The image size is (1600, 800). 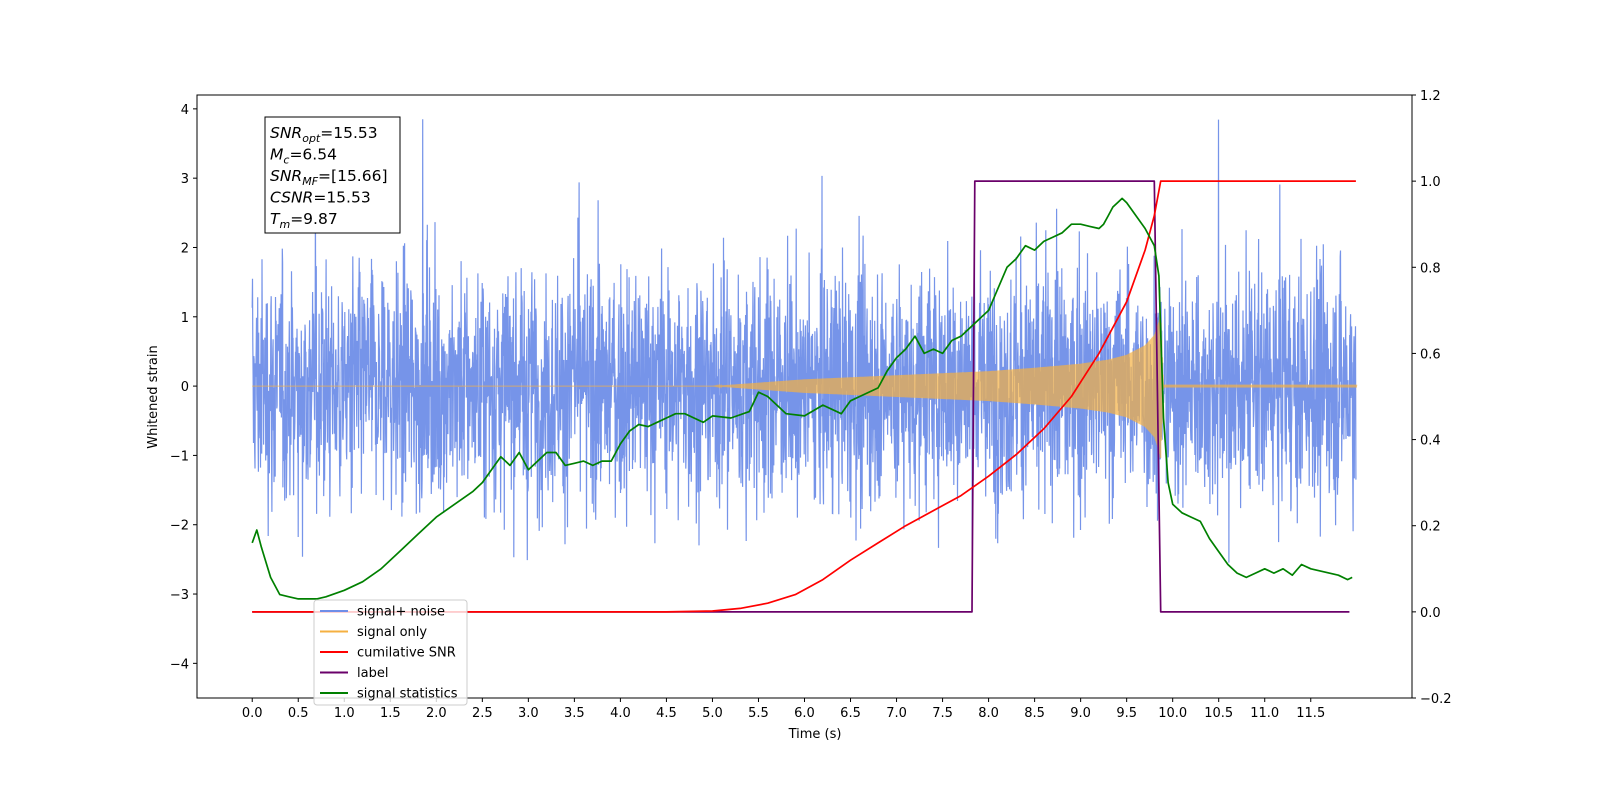 What do you see at coordinates (179, 526) in the screenshot?
I see `y-tick-label: −2` at bounding box center [179, 526].